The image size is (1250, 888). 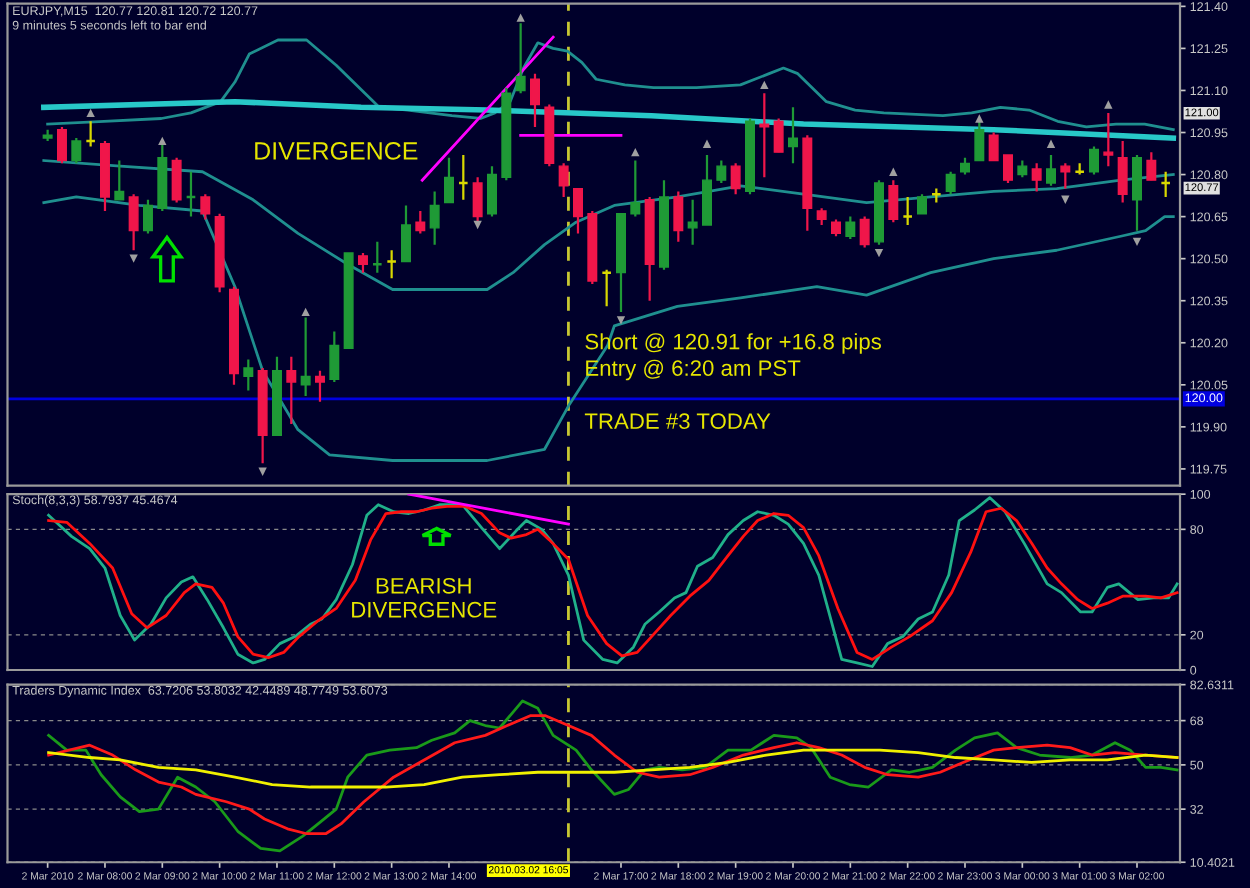 What do you see at coordinates (424, 597) in the screenshot?
I see `annotation: BEARISH DIVERGENCE` at bounding box center [424, 597].